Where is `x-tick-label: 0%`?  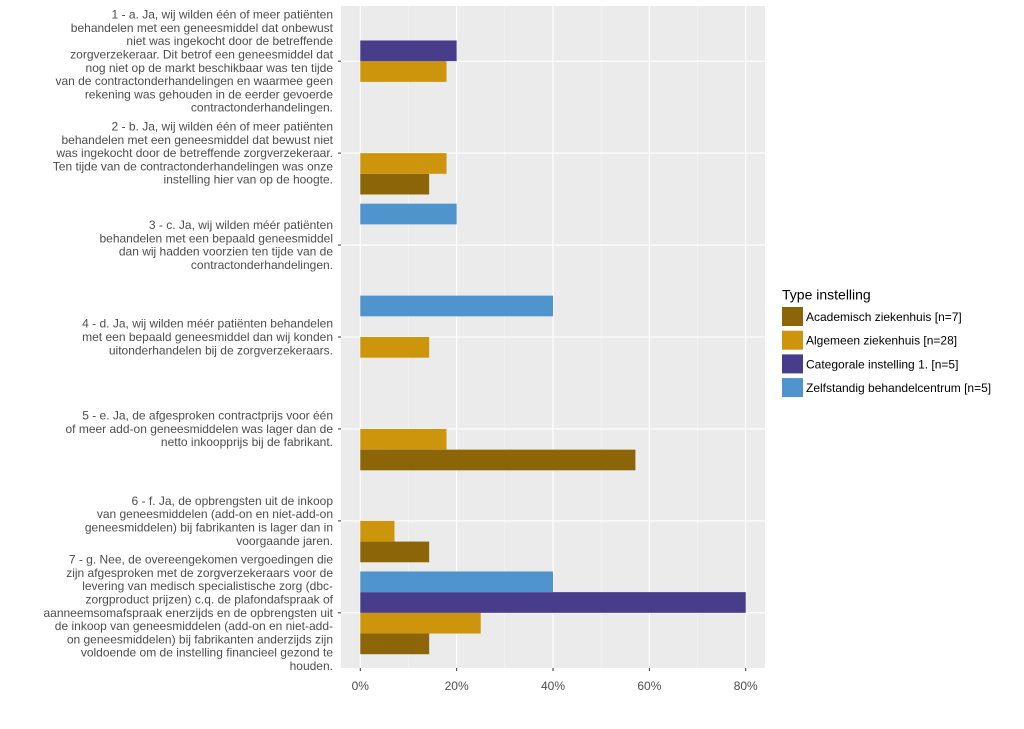 x-tick-label: 0% is located at coordinates (361, 686).